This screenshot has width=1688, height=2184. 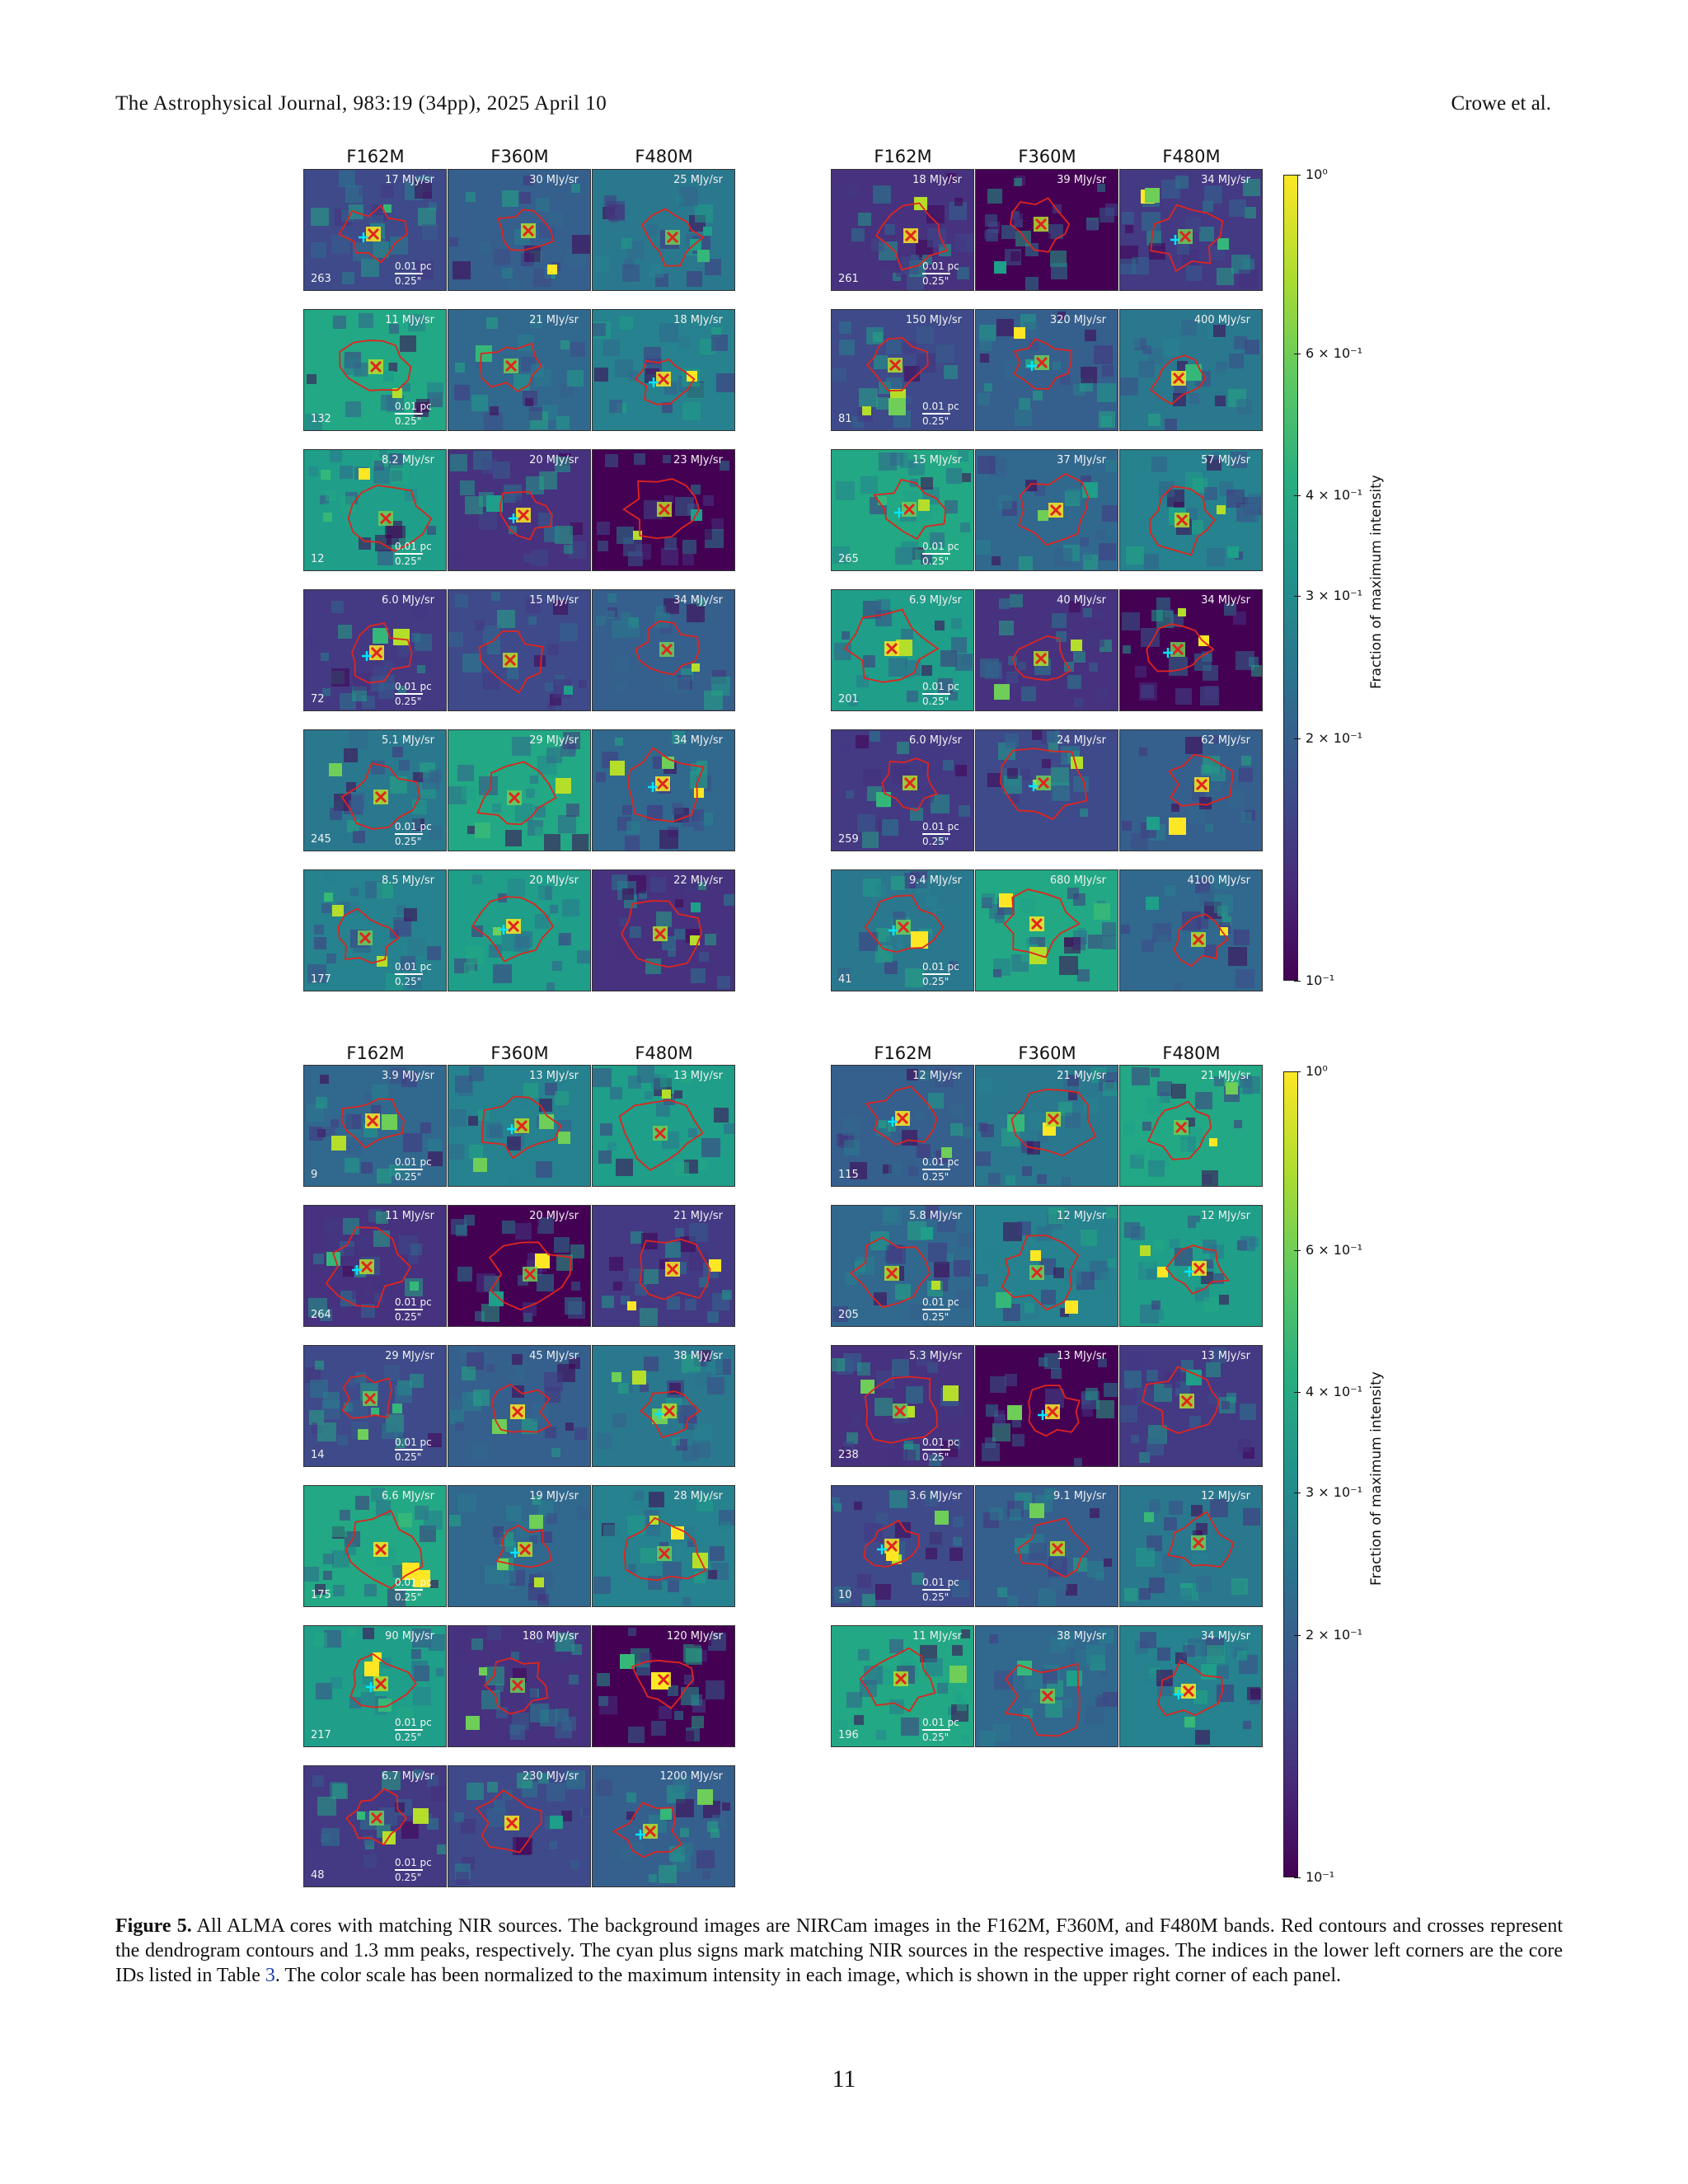 What do you see at coordinates (698, 180) in the screenshot?
I see `peak-intensity-label: 25 MJy/sr` at bounding box center [698, 180].